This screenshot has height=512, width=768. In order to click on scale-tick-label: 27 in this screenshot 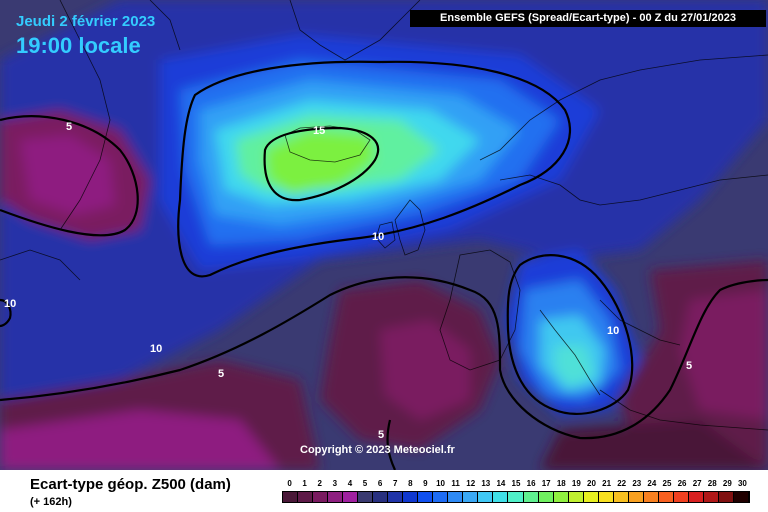, I will do `click(697, 483)`.